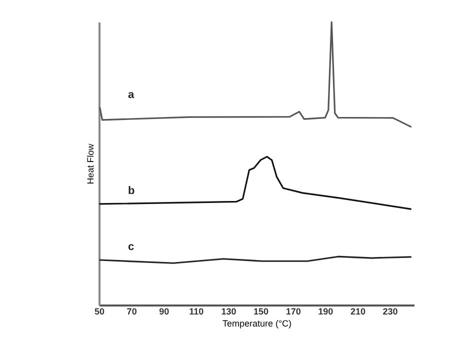  Describe the element at coordinates (358, 311) in the screenshot. I see `x-tick-label: 210` at that location.